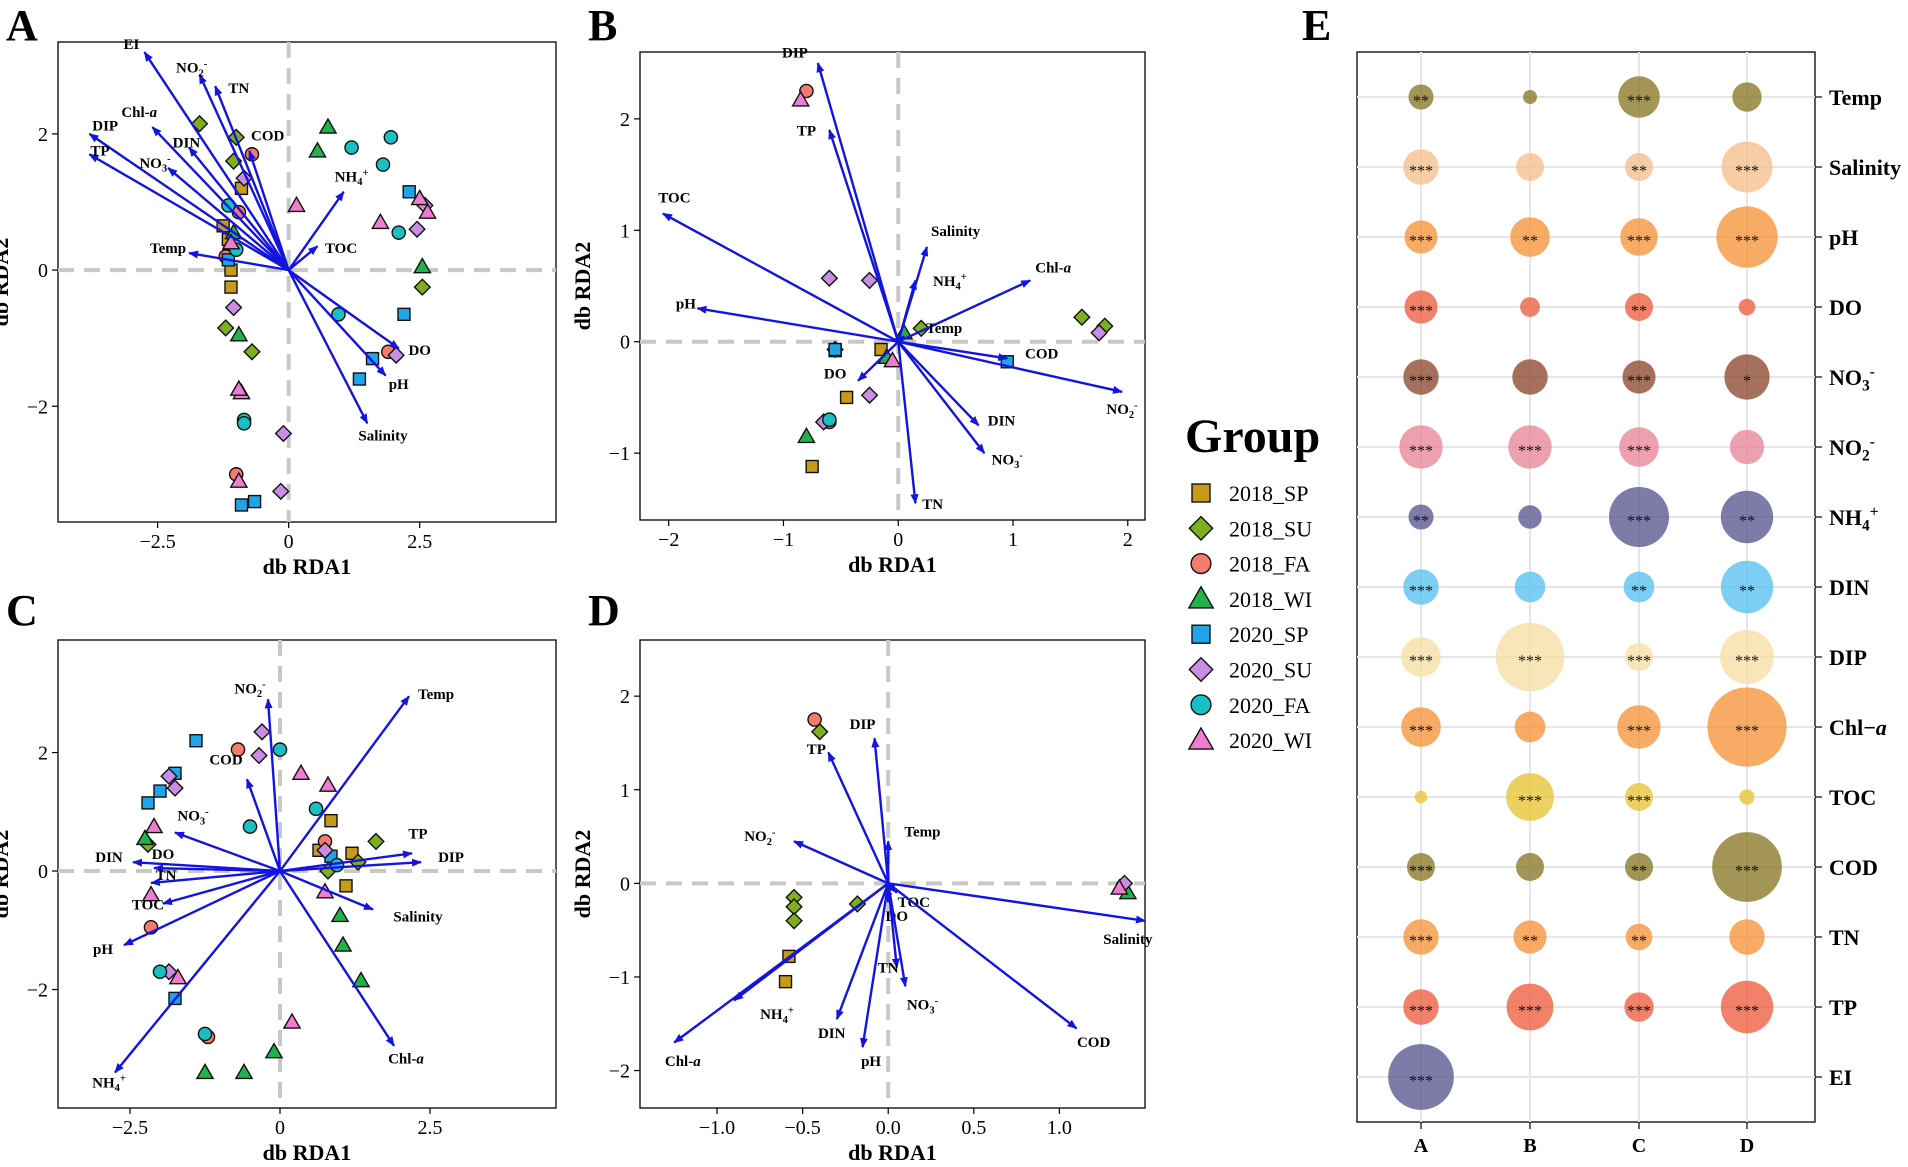  I want to click on y-tick-label-d: 0, so click(625, 884).